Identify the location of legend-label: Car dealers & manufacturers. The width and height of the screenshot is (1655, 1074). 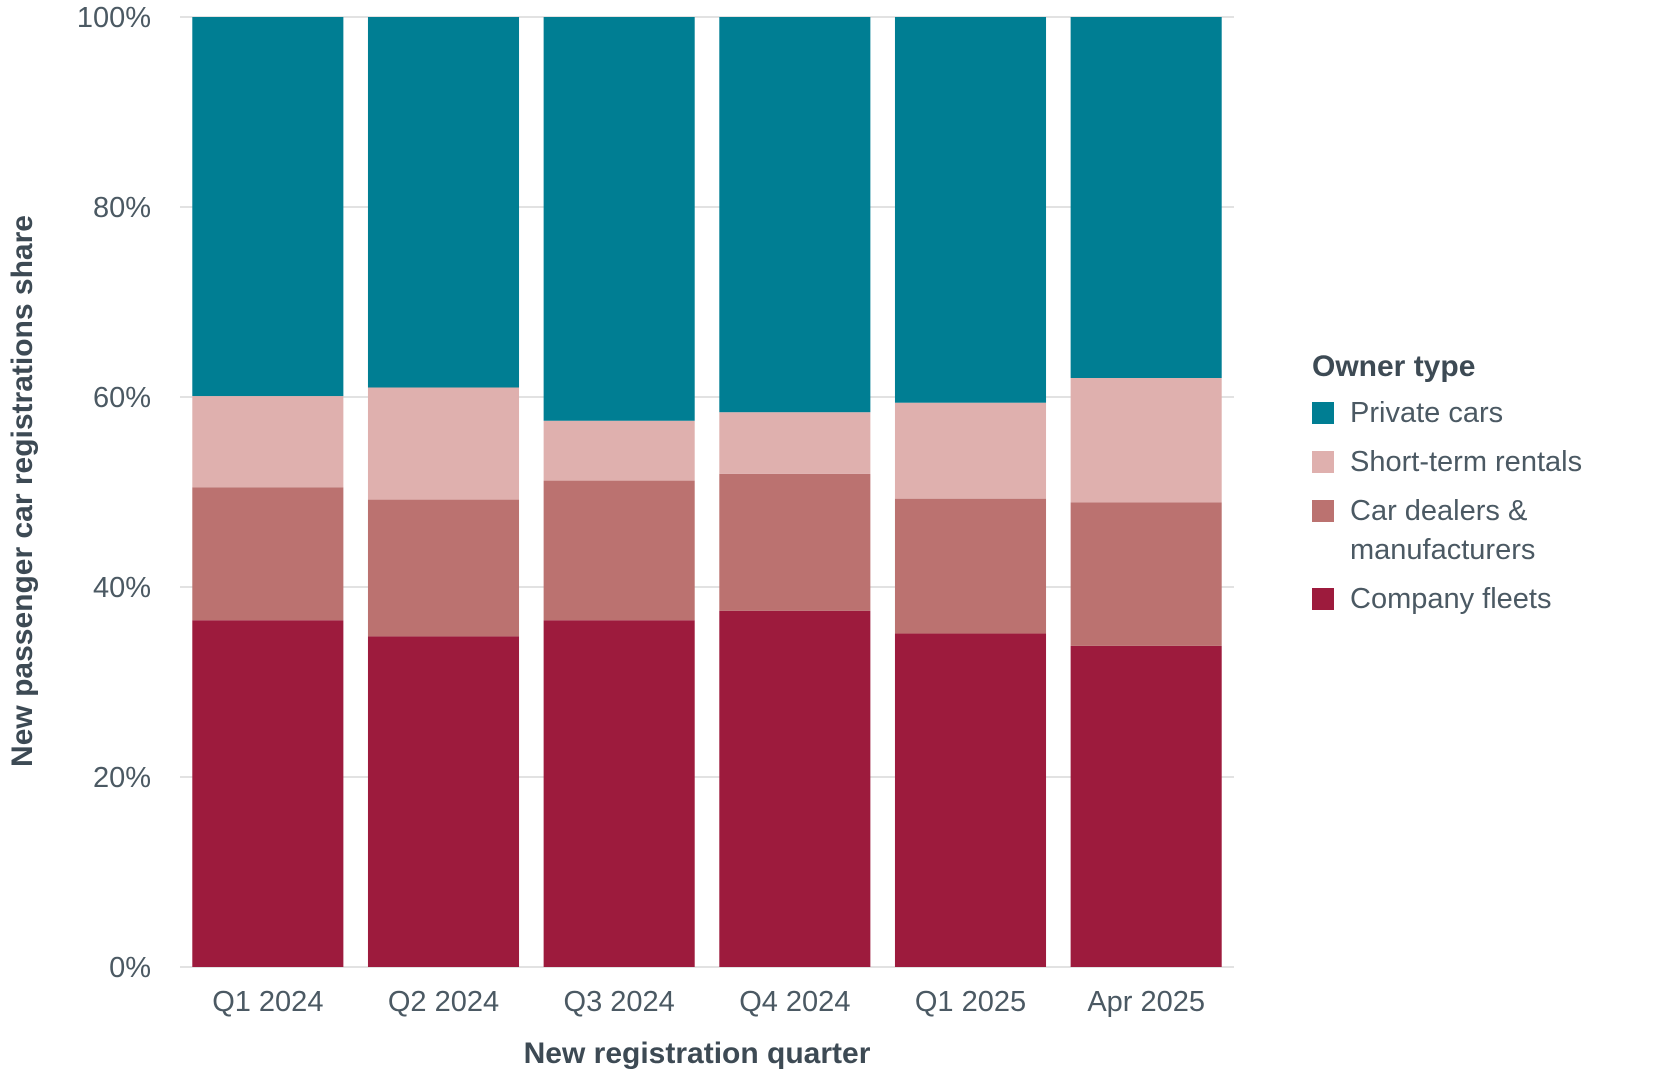
(1443, 530).